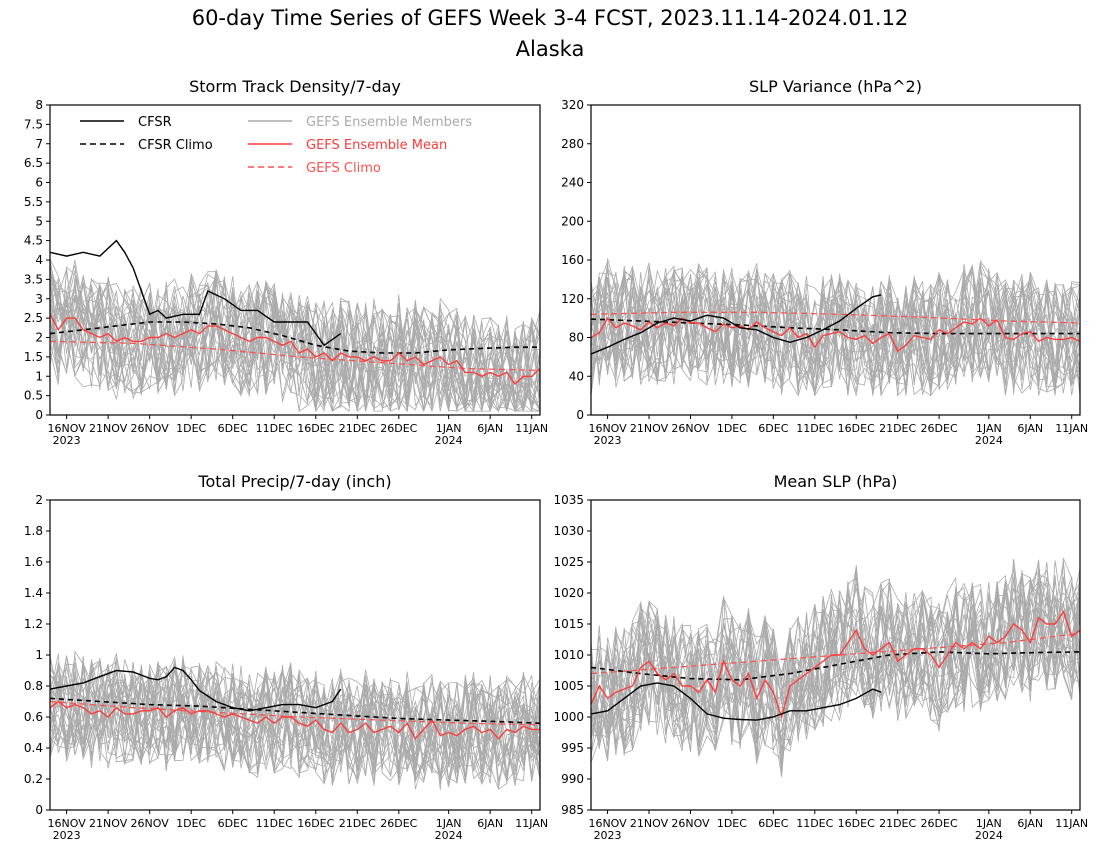 Image resolution: width=1100 pixels, height=850 pixels. What do you see at coordinates (568, 562) in the screenshot?
I see `y-tick-label: 1025` at bounding box center [568, 562].